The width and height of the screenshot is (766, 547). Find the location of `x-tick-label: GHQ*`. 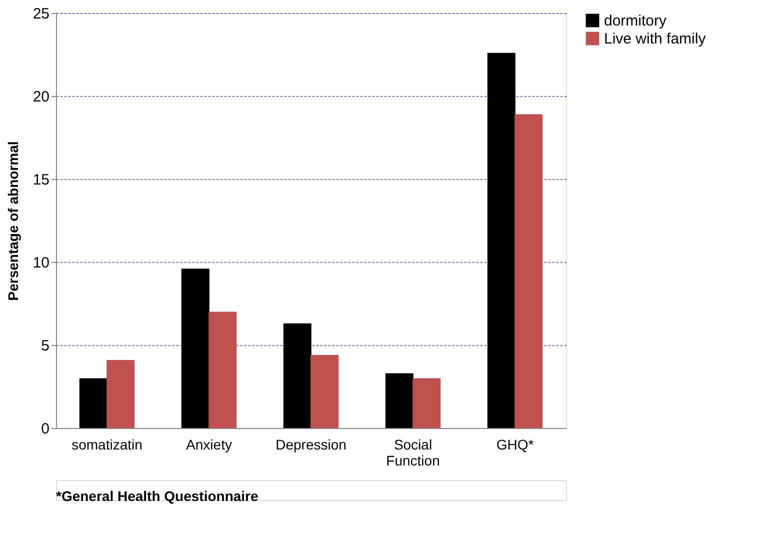

x-tick-label: GHQ* is located at coordinates (515, 444).